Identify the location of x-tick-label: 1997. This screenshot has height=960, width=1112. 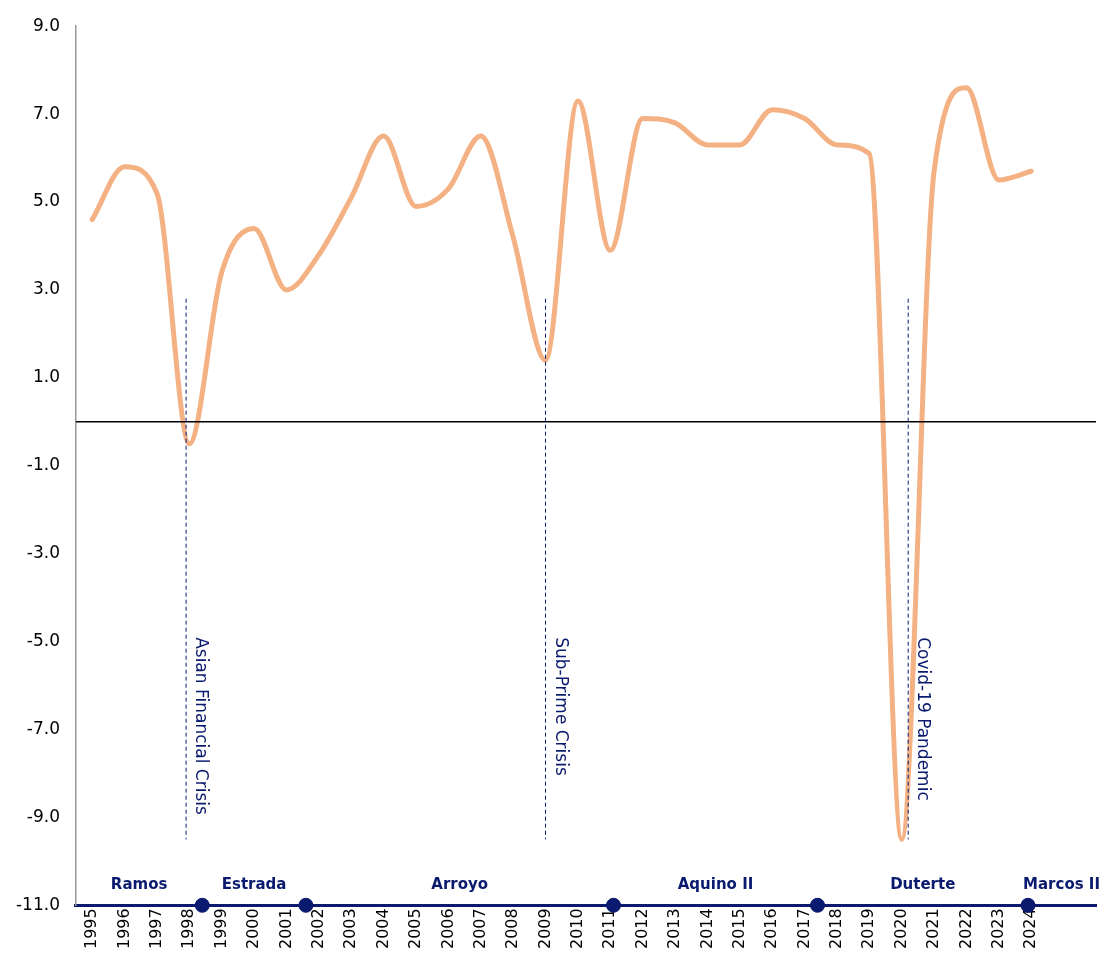
(156, 928).